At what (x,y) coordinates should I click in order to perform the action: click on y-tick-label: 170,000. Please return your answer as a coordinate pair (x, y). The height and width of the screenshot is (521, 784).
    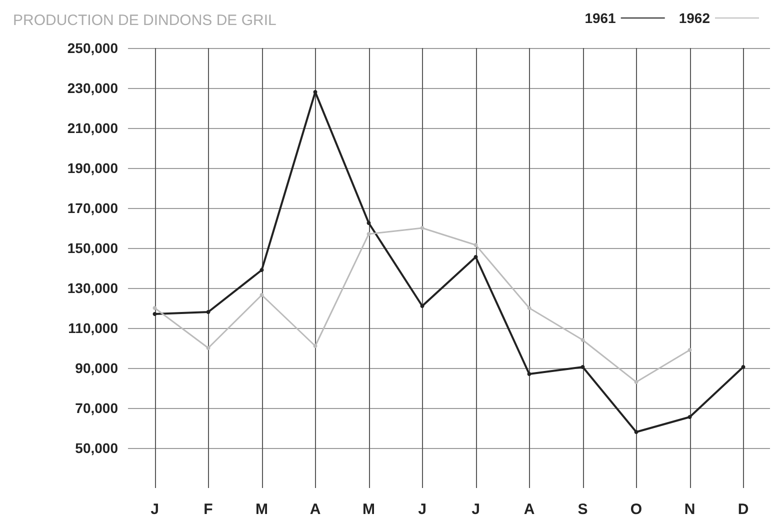
    Looking at the image, I should click on (92, 208).